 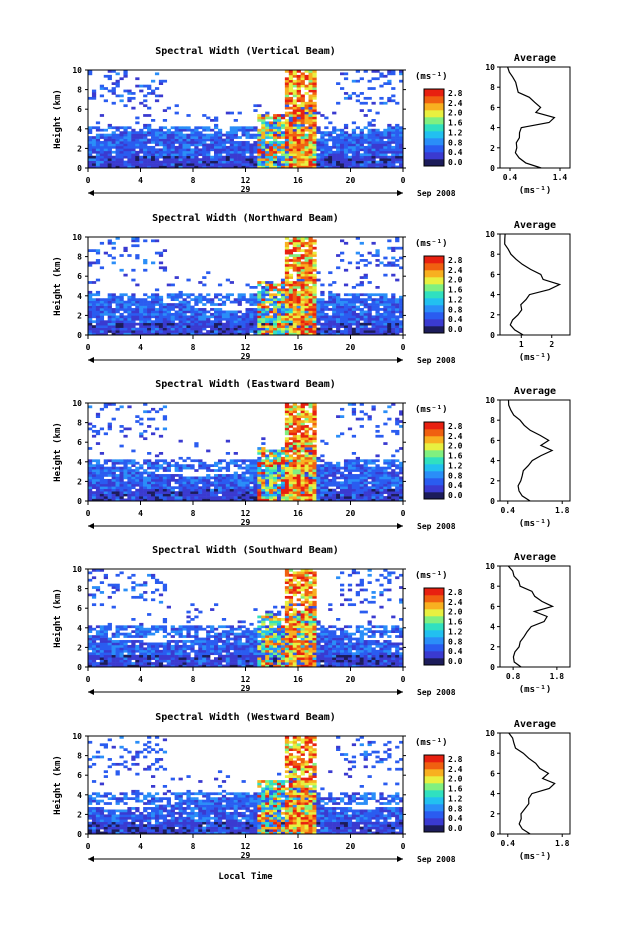 What do you see at coordinates (351, 513) in the screenshot?
I see `x-tick-label: 20` at bounding box center [351, 513].